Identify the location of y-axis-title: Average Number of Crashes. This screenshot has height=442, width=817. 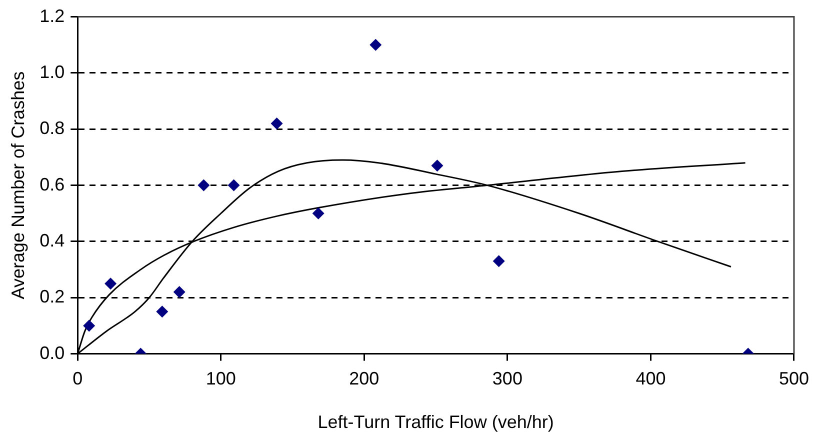
(18, 185).